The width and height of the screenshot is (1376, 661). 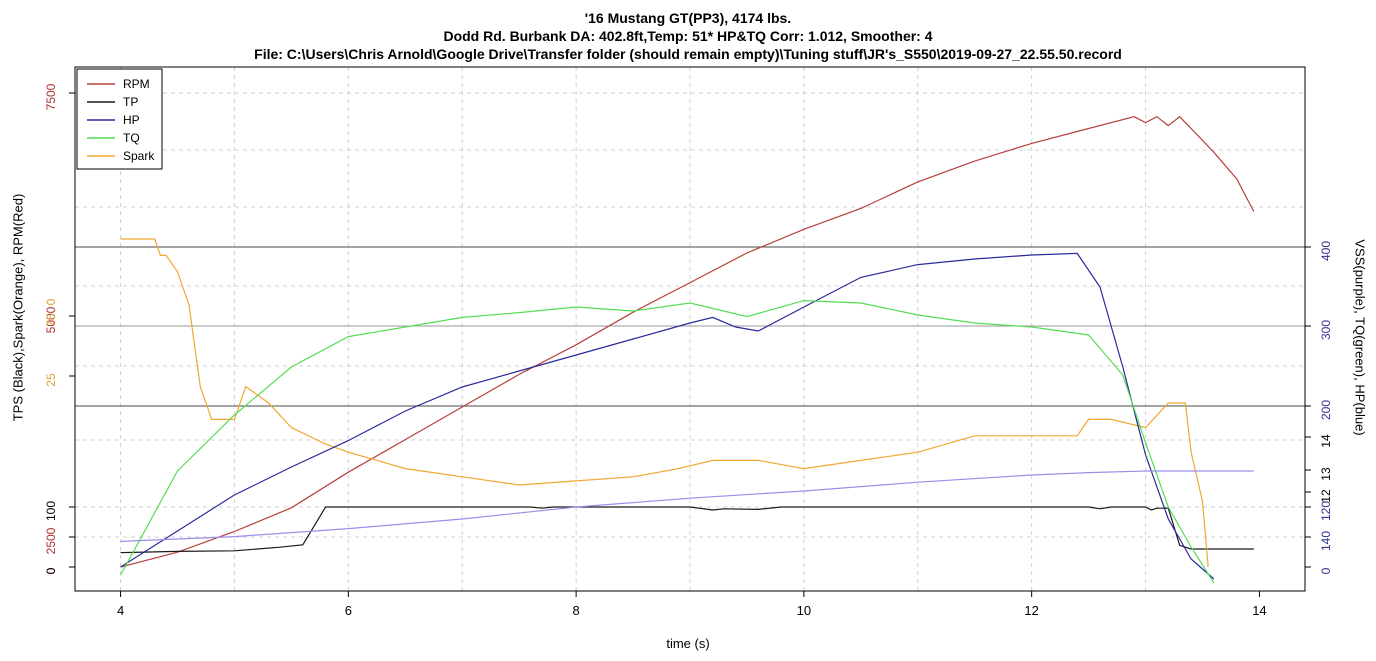 What do you see at coordinates (51, 301) in the screenshot?
I see `left-tick-label-spark: 0` at bounding box center [51, 301].